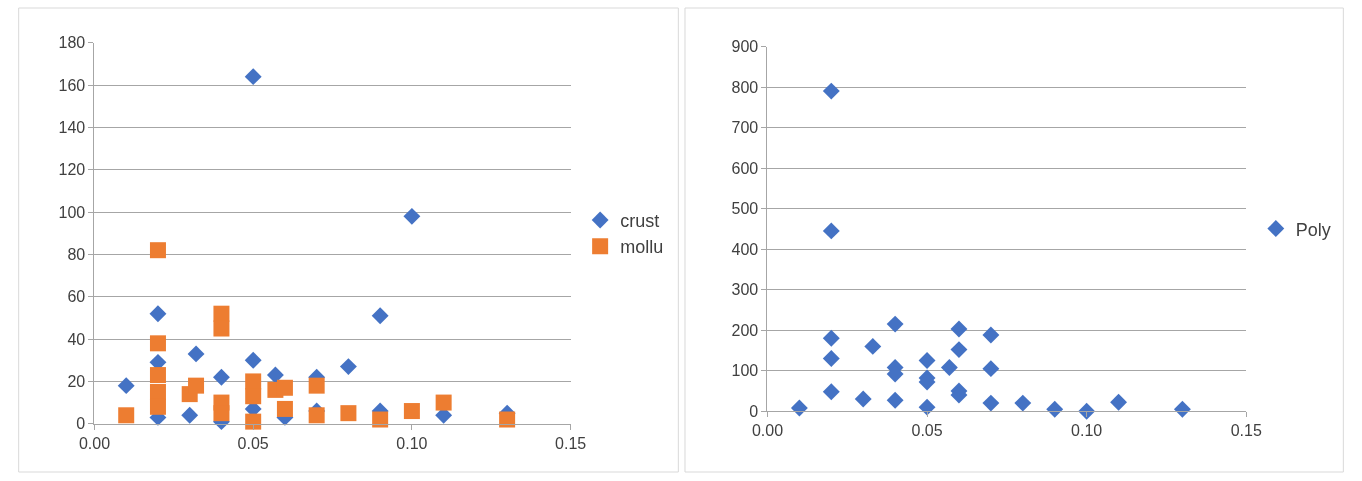 The image size is (1362, 481). I want to click on legend-label: crust, so click(640, 220).